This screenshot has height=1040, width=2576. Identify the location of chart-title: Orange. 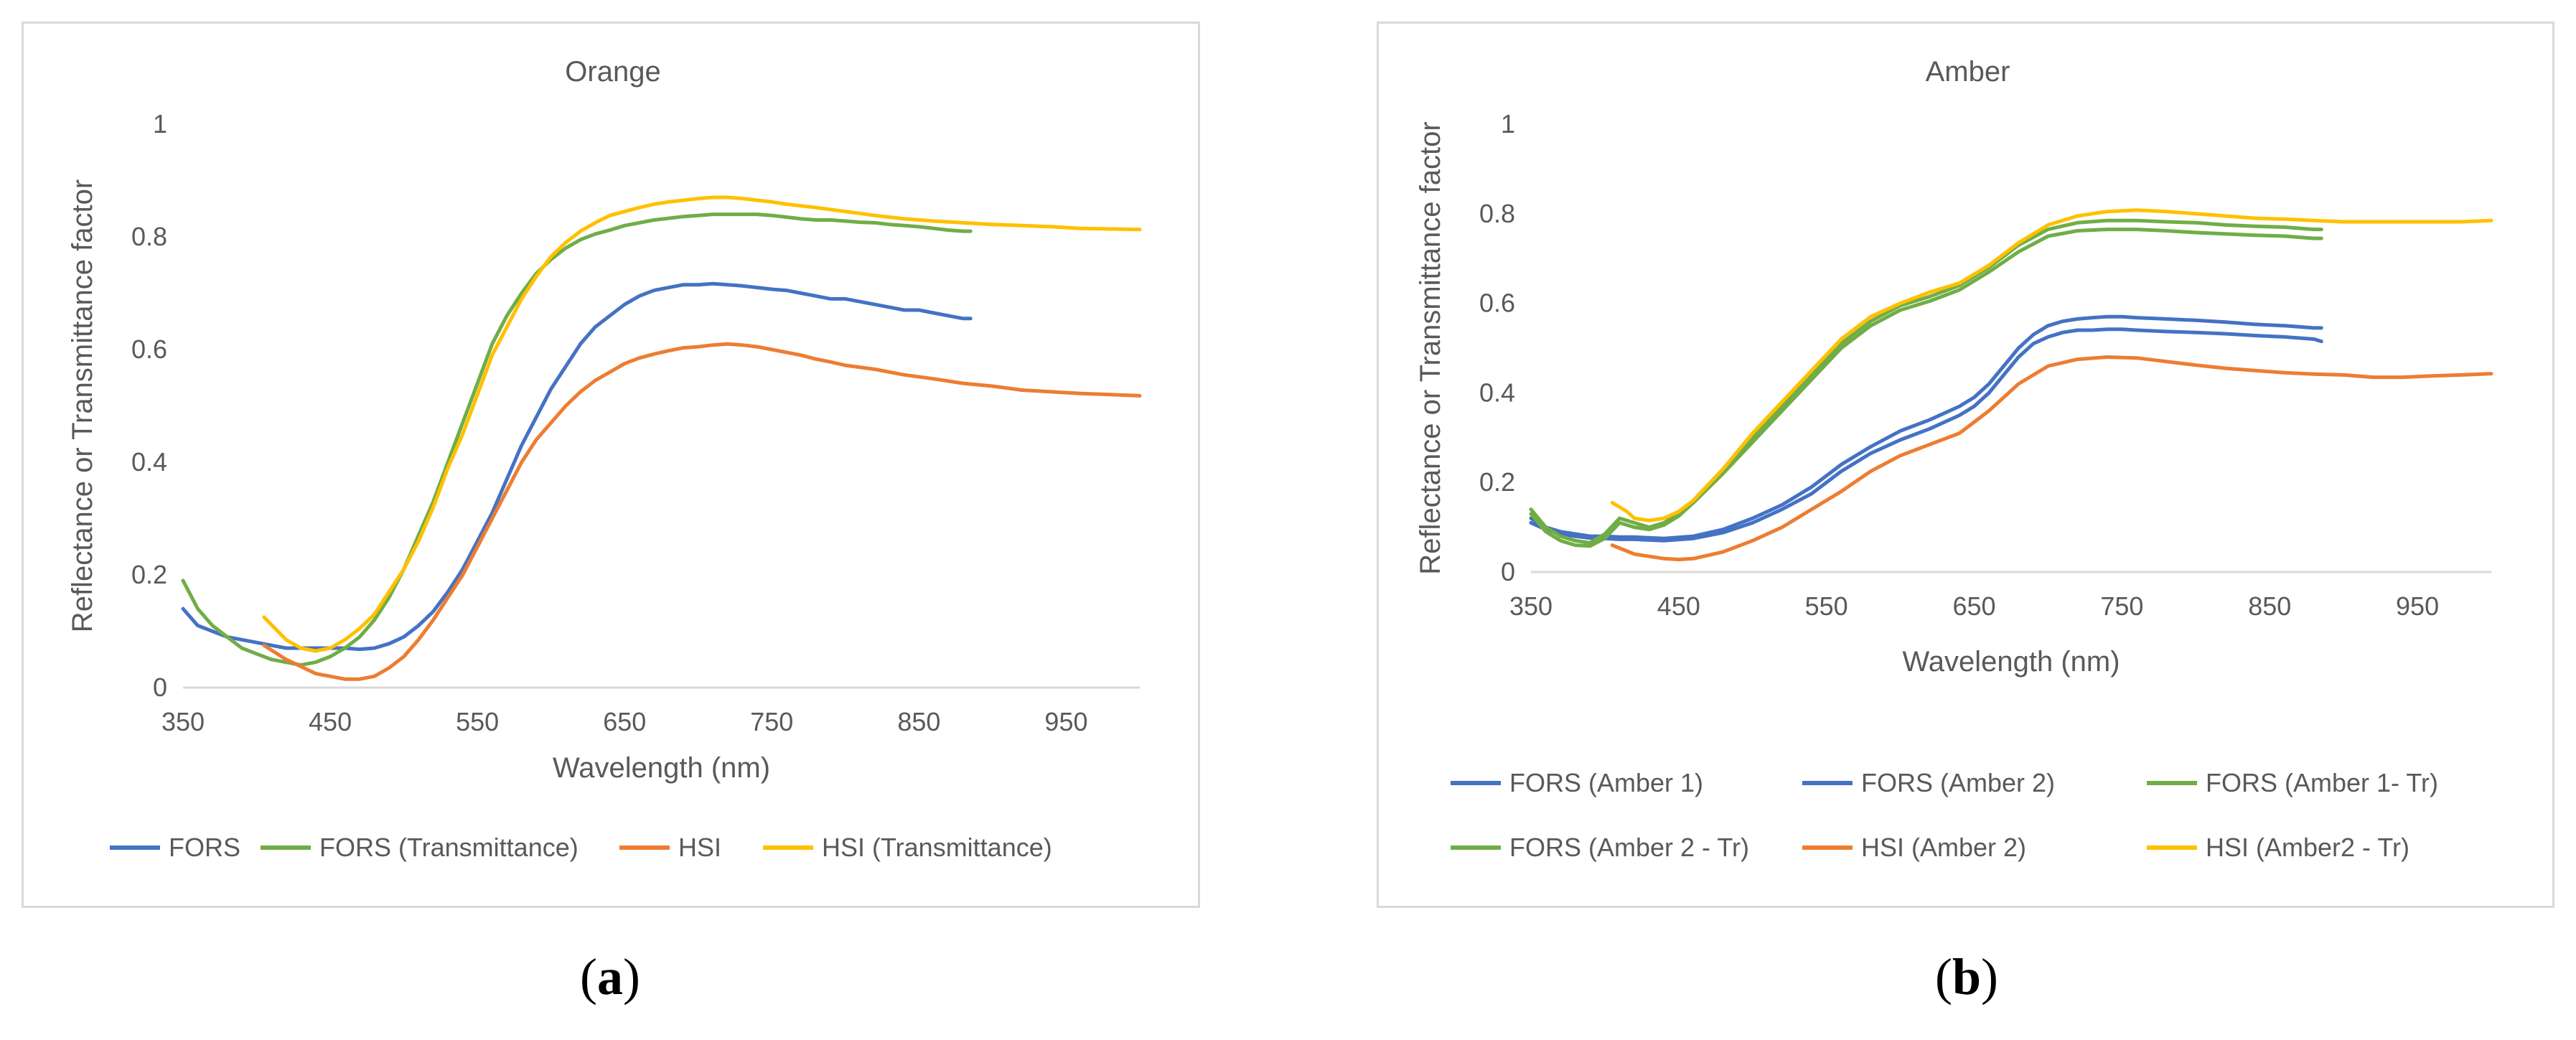
(613, 72).